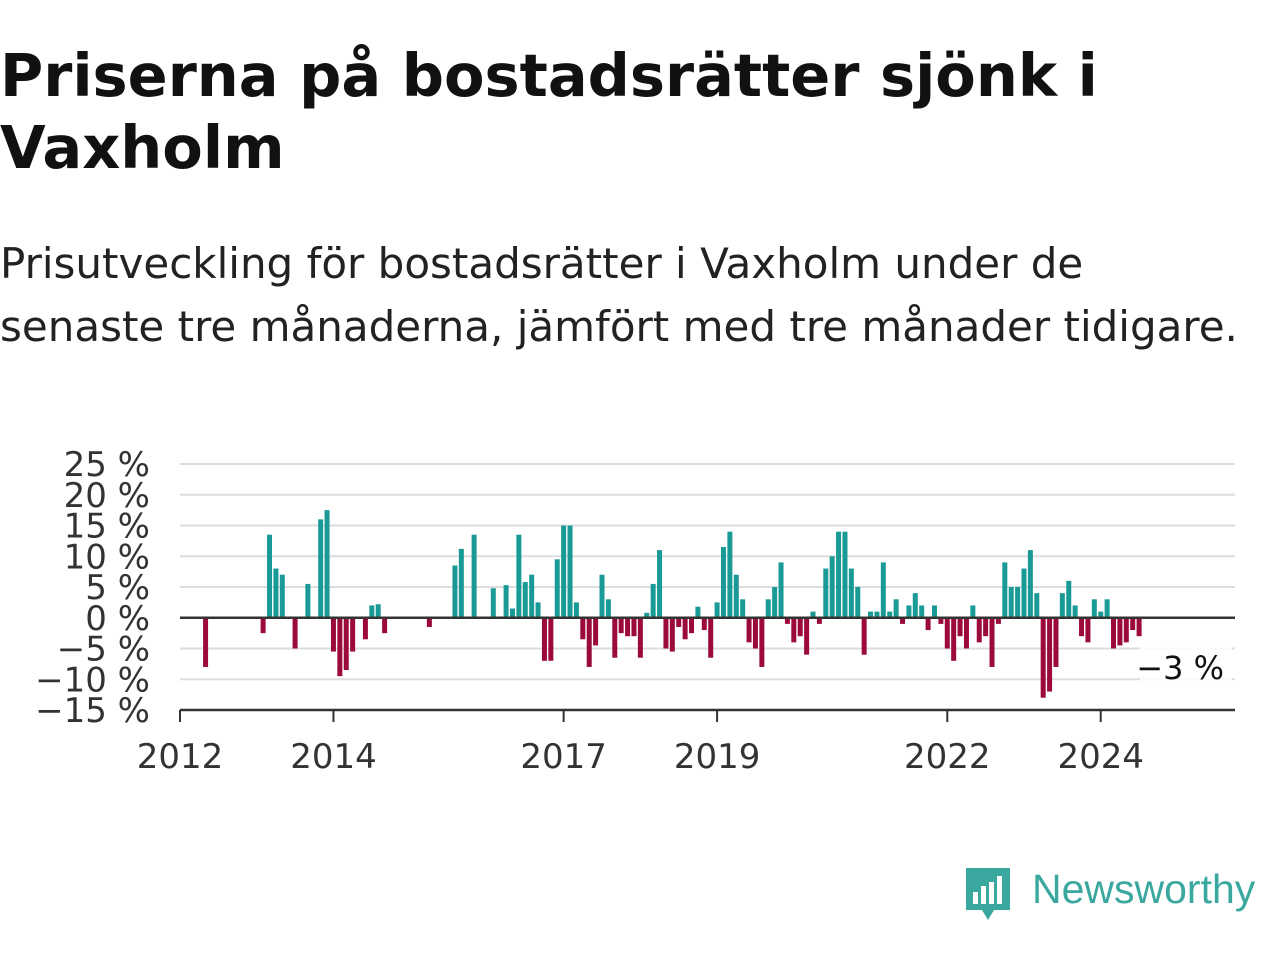 Image resolution: width=1280 pixels, height=960 pixels. Describe the element at coordinates (103, 650) in the screenshot. I see `y-tick-label: −5 %` at that location.